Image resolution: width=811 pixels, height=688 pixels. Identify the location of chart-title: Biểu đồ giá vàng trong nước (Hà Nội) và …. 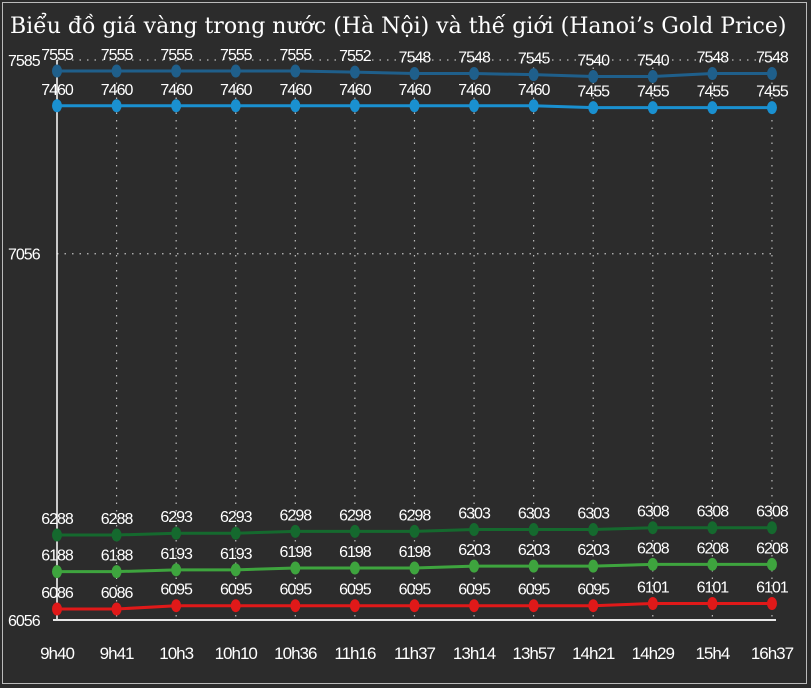
(398, 26).